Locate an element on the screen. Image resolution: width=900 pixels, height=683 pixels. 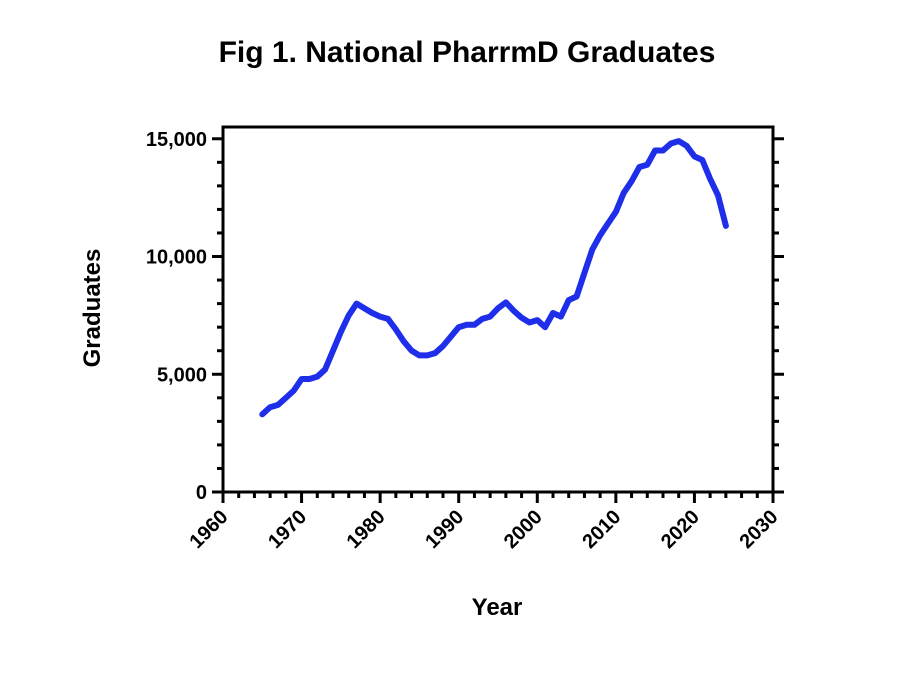
y-axis-label: Graduates is located at coordinates (92, 308).